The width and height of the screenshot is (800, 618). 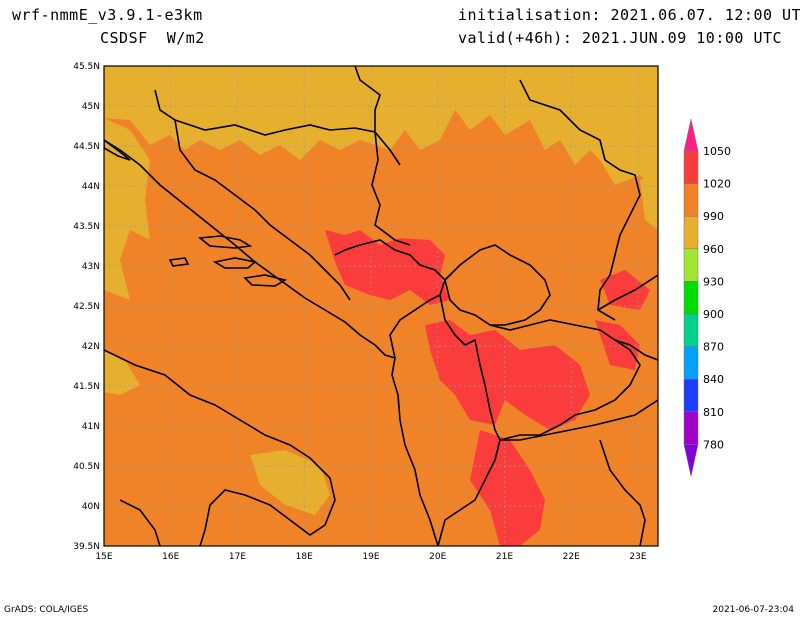 What do you see at coordinates (637, 557) in the screenshot?
I see `lon-tick-label: 23E` at bounding box center [637, 557].